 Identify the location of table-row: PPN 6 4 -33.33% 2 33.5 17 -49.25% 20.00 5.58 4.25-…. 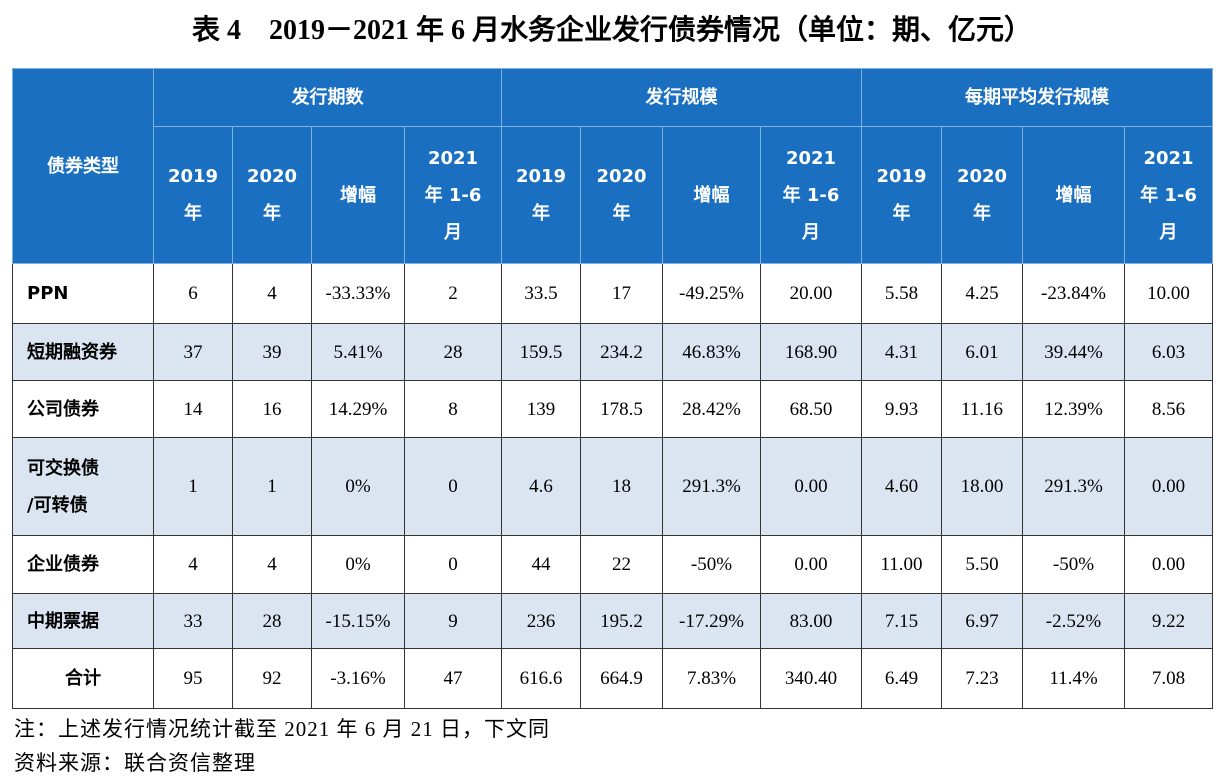
(612, 293).